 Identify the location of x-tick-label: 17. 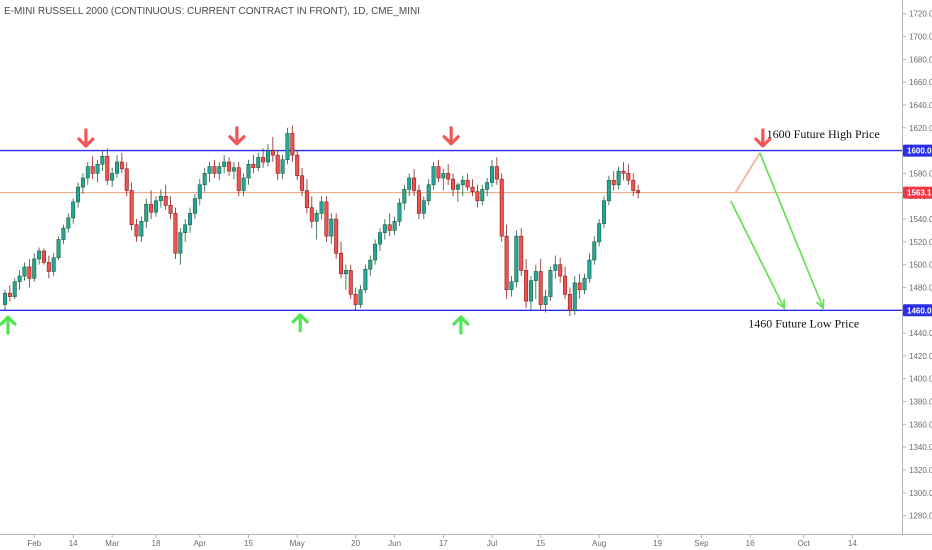
(443, 543).